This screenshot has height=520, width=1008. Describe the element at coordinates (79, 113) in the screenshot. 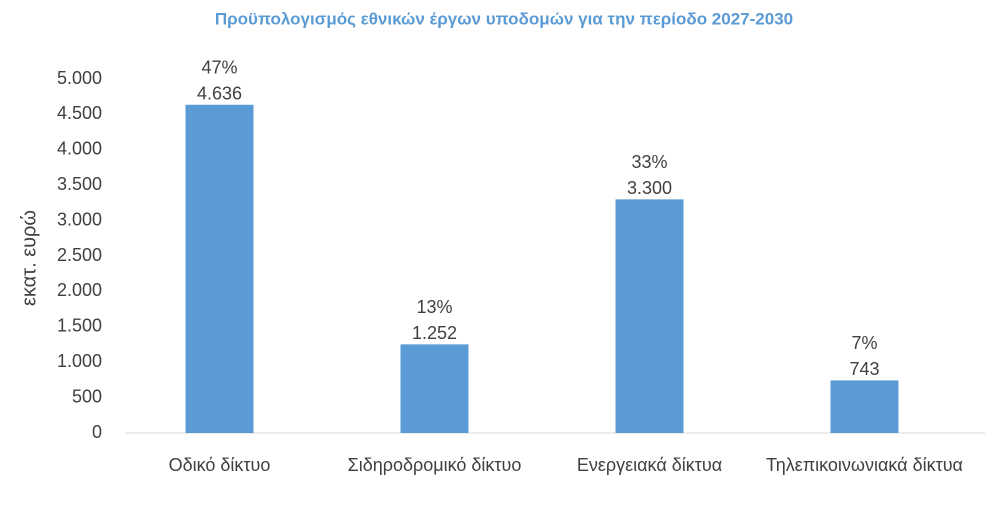

I see `y-tick-label: 4.500` at that location.